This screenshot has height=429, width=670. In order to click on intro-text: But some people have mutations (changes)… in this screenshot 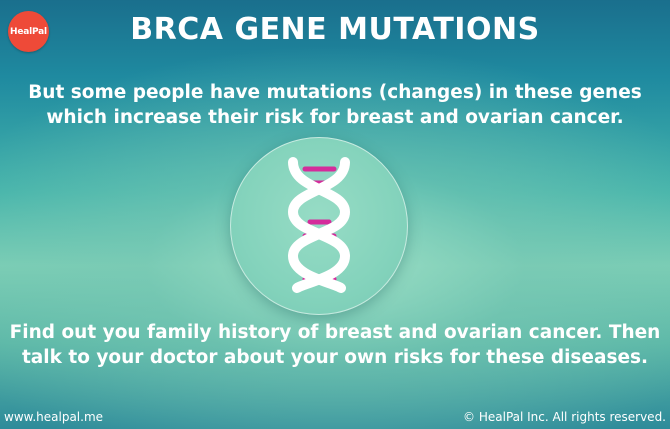, I will do `click(335, 105)`.